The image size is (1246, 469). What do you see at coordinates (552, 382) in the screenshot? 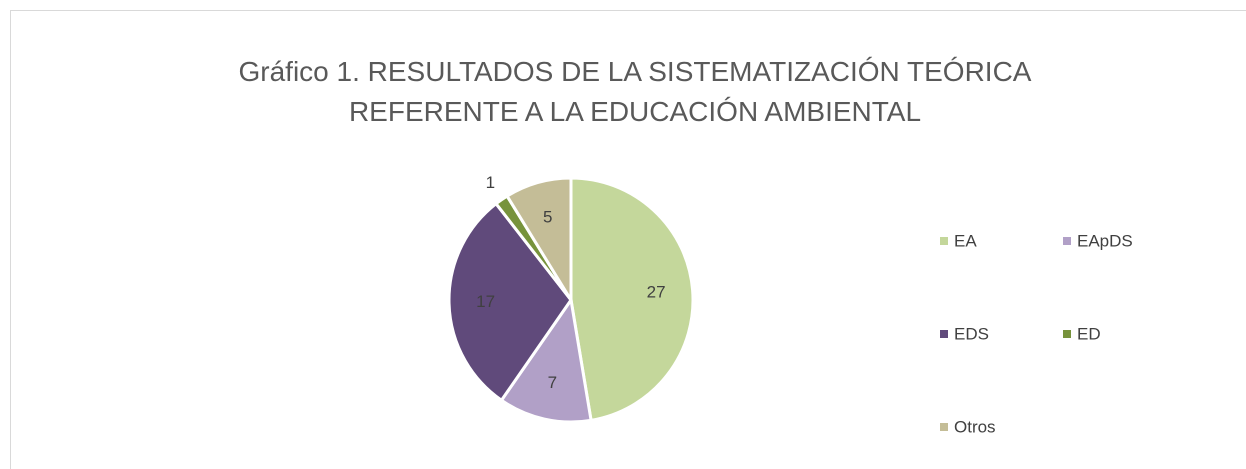
I see `data-label: 7` at bounding box center [552, 382].